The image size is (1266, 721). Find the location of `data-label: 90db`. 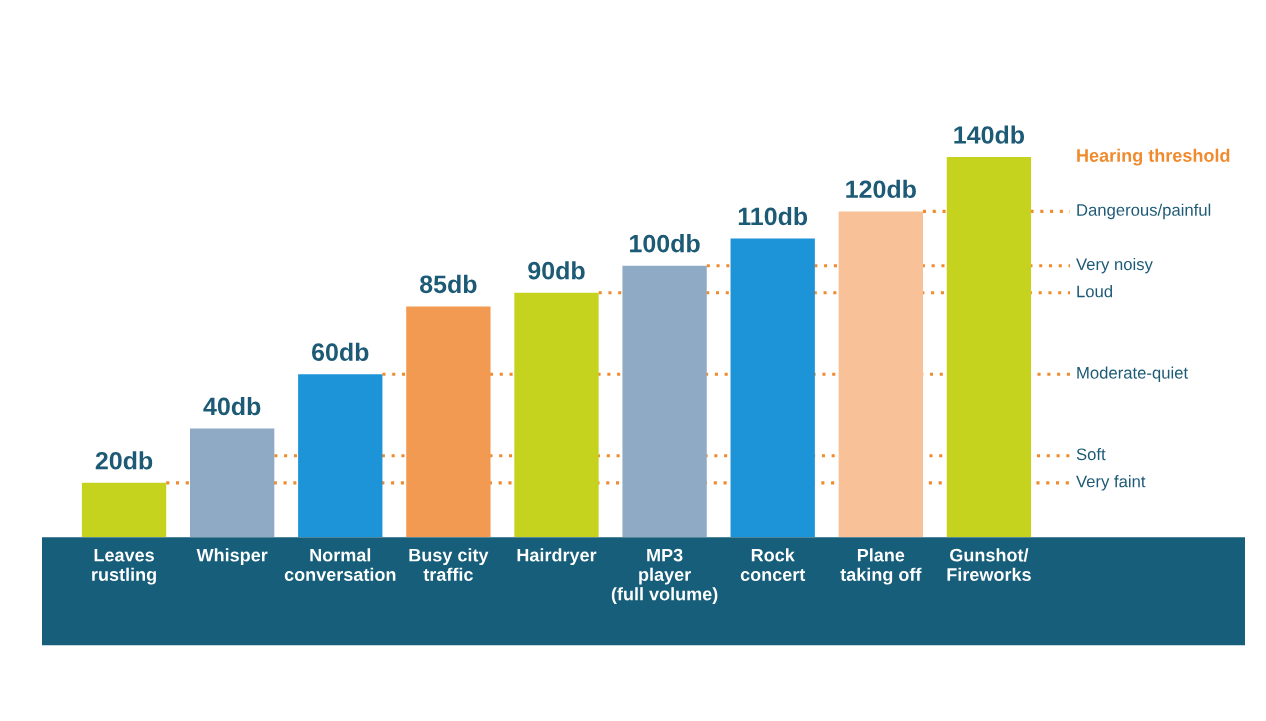

data-label: 90db is located at coordinates (556, 270).